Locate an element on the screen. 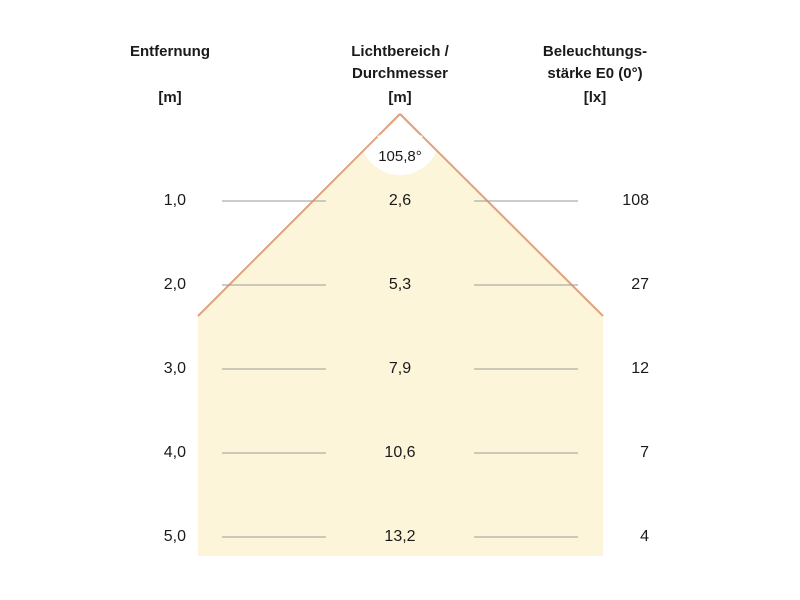 This screenshot has height=600, width=800. header-diameter: Lichtbereich / Durchmesser [m] is located at coordinates (400, 73).